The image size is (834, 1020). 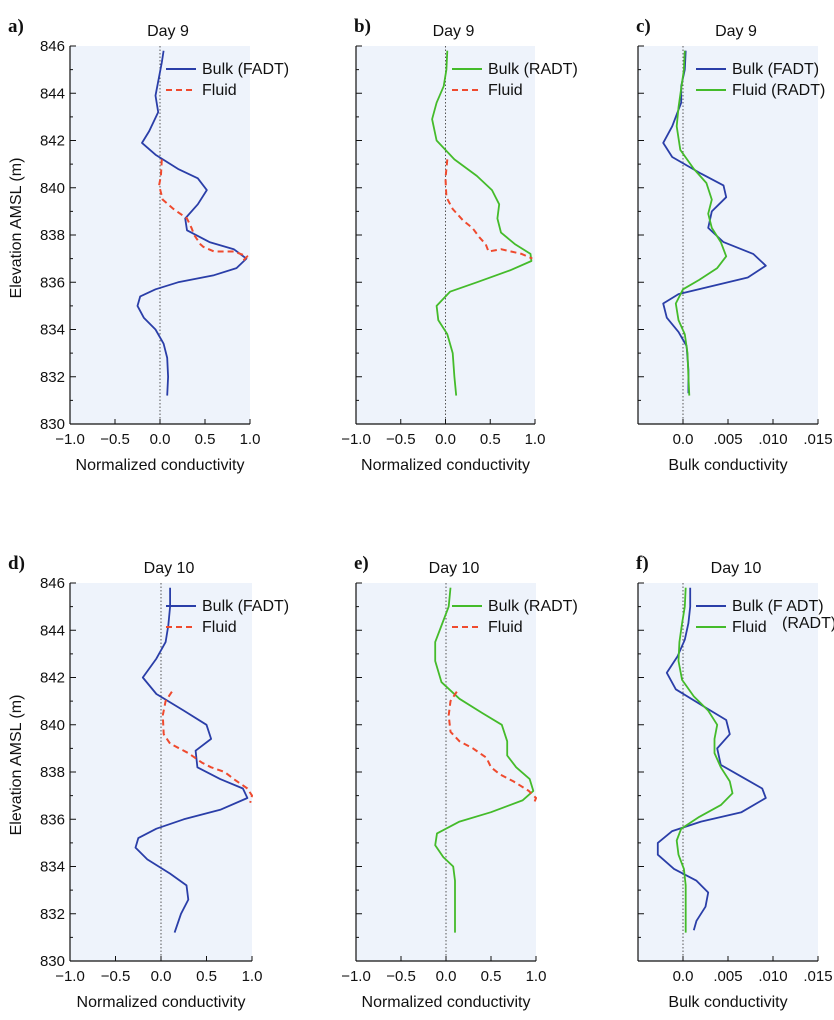 What do you see at coordinates (16, 765) in the screenshot?
I see `y-axis-label-bottom: Elevation AMSL (m)` at bounding box center [16, 765].